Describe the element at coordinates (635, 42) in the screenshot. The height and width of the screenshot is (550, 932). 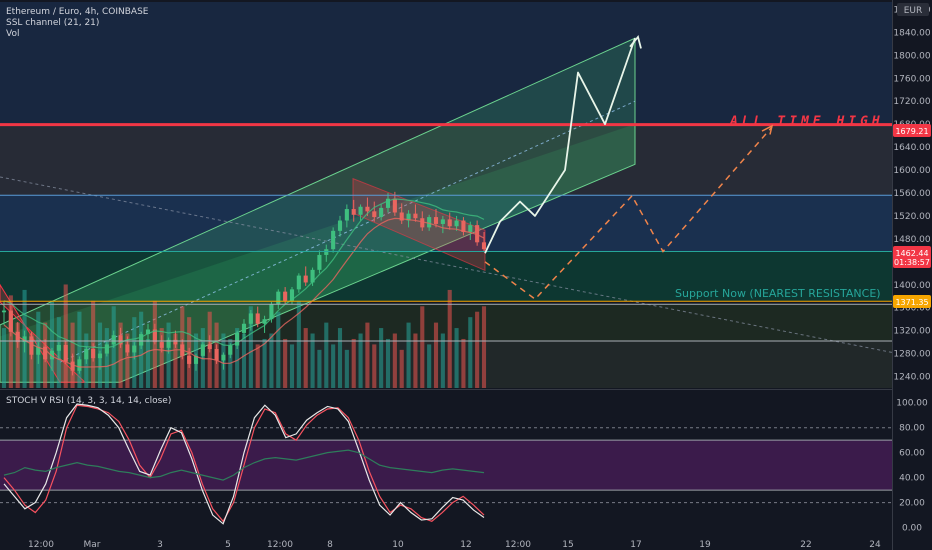
I see `bullish-arrowhead` at that location.